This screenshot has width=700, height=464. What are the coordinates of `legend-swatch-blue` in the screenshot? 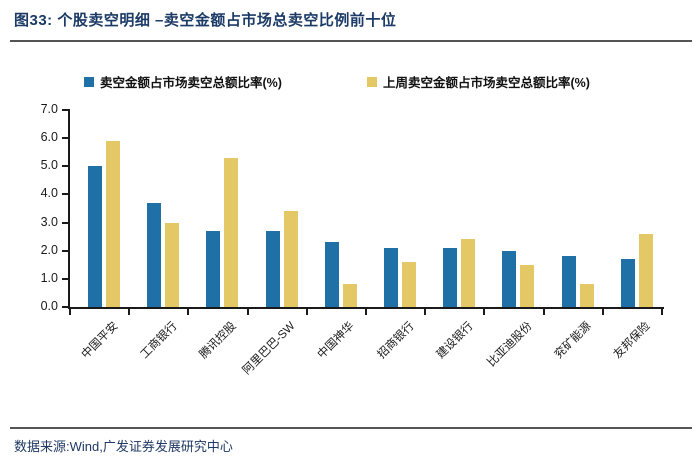 It's located at (89, 81).